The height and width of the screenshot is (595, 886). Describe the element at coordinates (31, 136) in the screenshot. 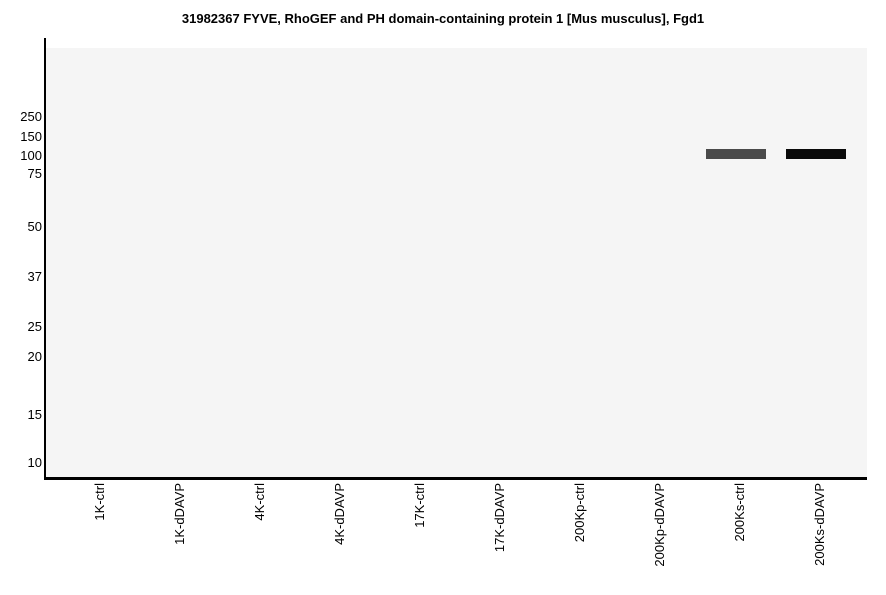

I see `y-axis-tick-label: 150` at that location.